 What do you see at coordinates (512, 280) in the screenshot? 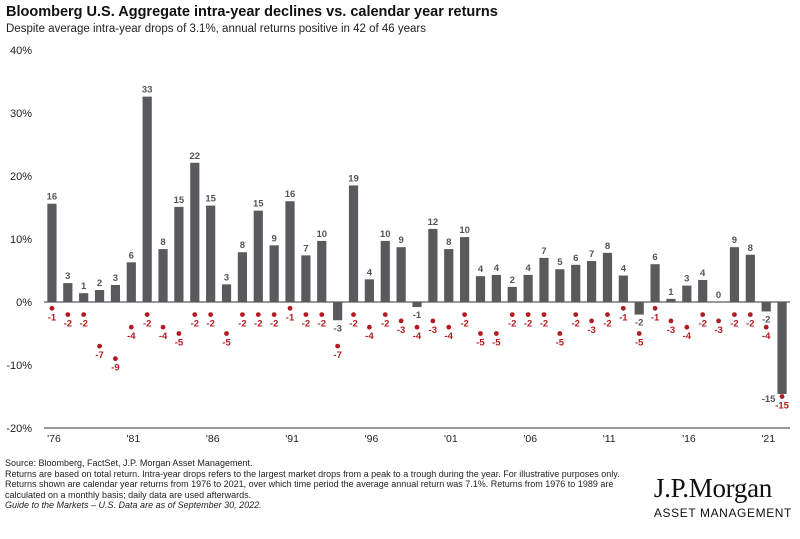
I see `annual-return-label: 2` at bounding box center [512, 280].